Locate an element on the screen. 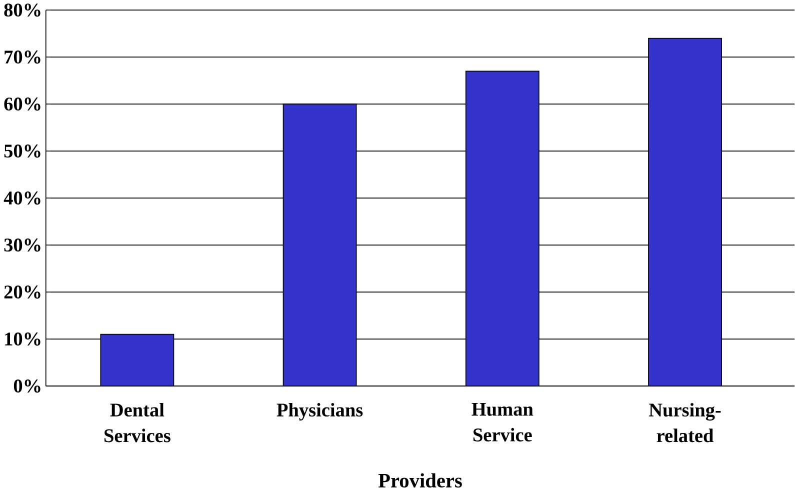  y-tick-label: 70% is located at coordinates (22, 57).